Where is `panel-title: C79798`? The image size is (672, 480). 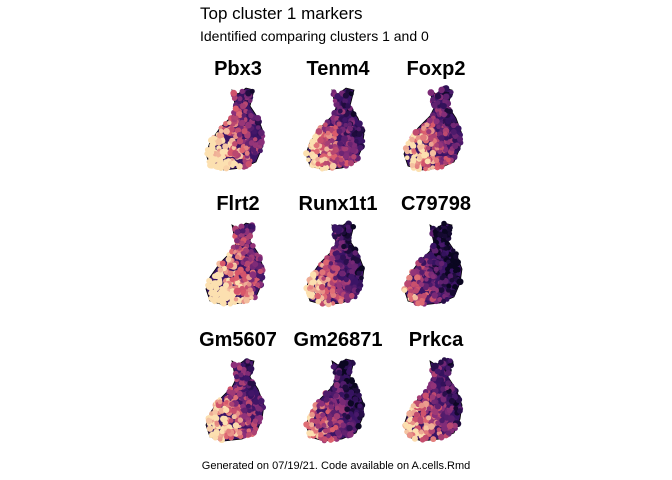 panel-title: C79798 is located at coordinates (436, 204).